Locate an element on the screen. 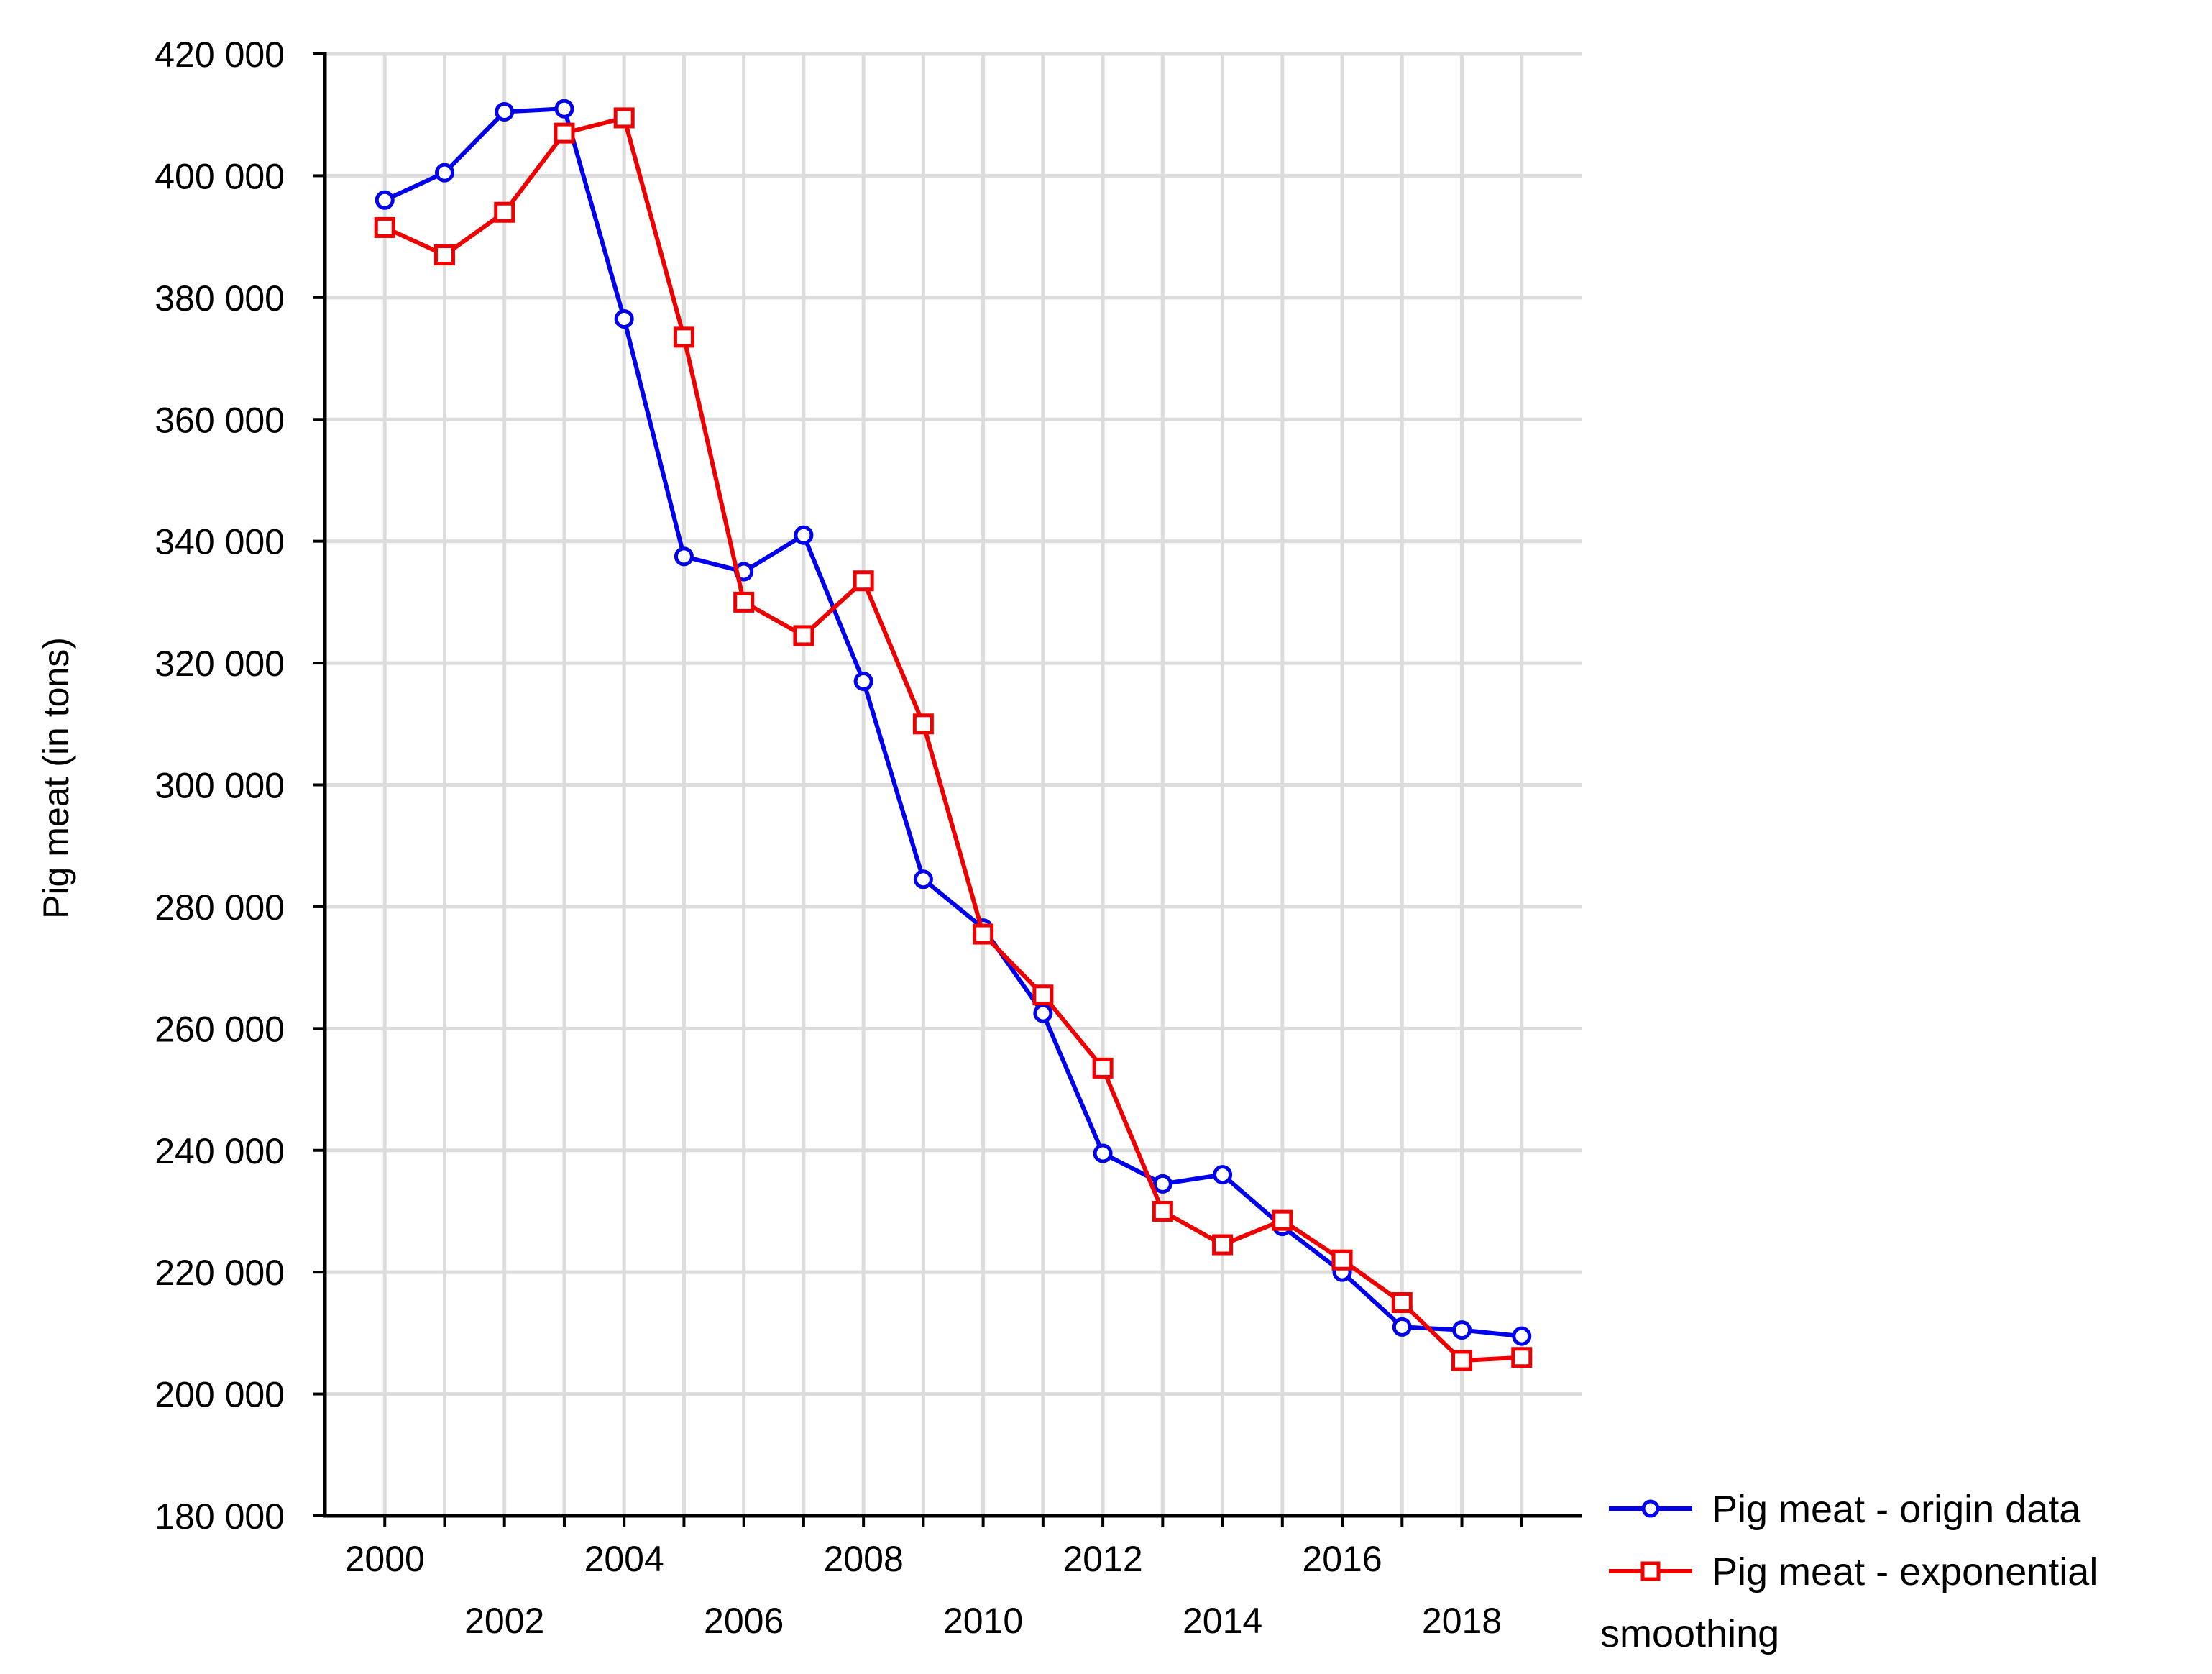 This screenshot has width=2212, height=1674. y-tick-label: 380 000 is located at coordinates (220, 298).